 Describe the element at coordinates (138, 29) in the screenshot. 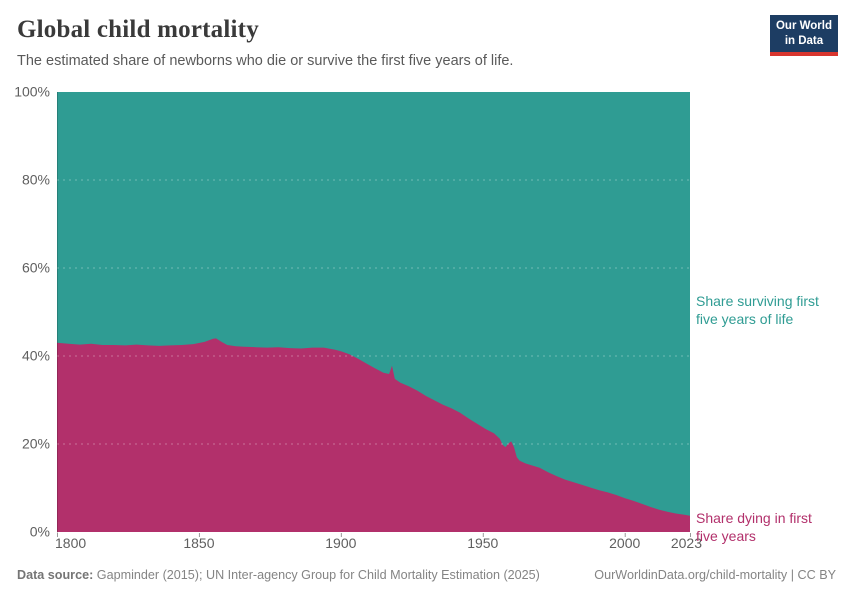

I see `page-title: Global child mortality` at that location.